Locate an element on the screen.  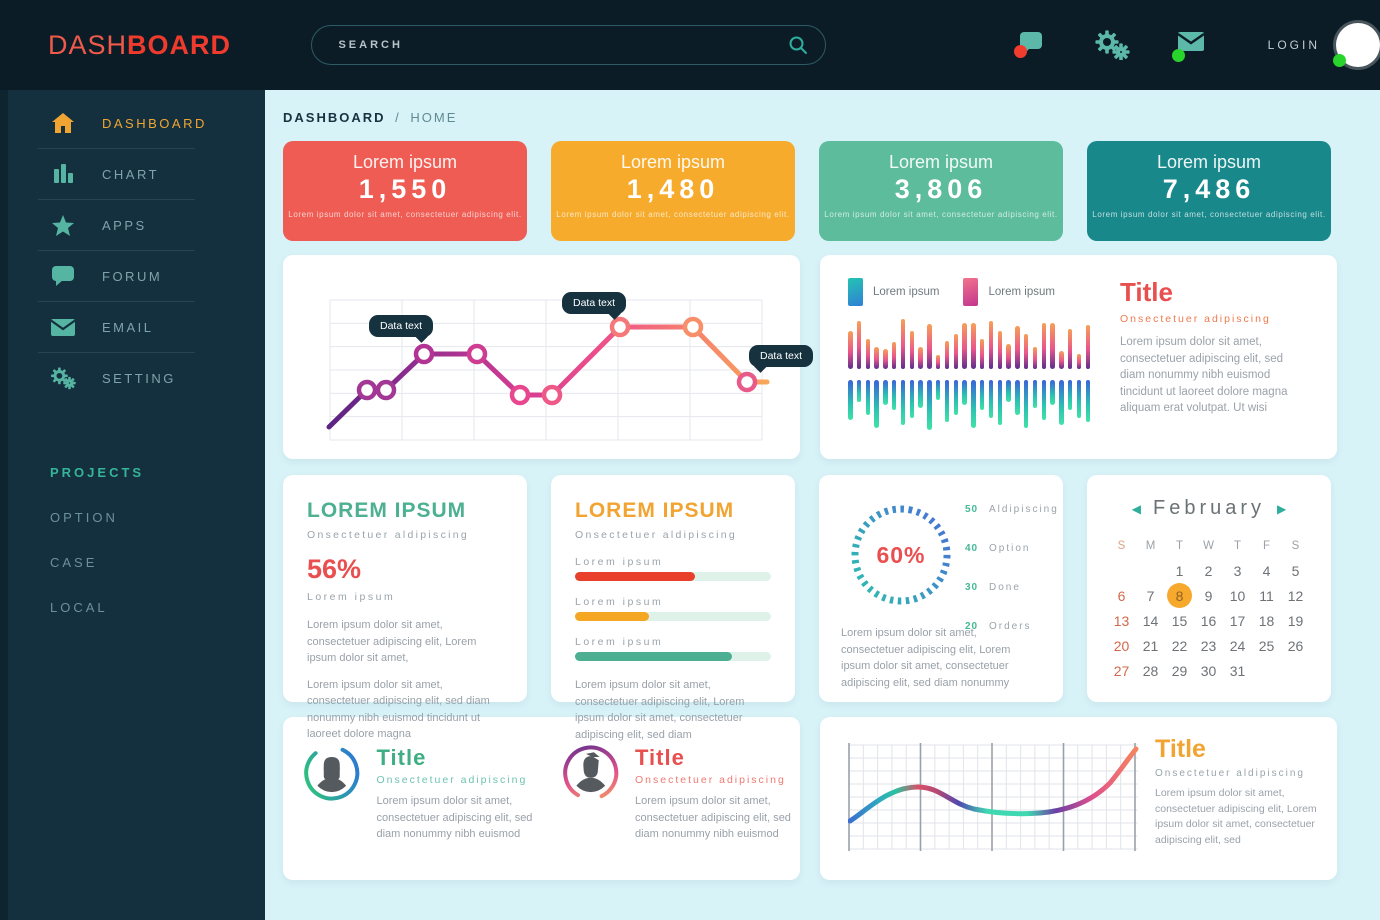
chat-icon is located at coordinates (1030, 45).